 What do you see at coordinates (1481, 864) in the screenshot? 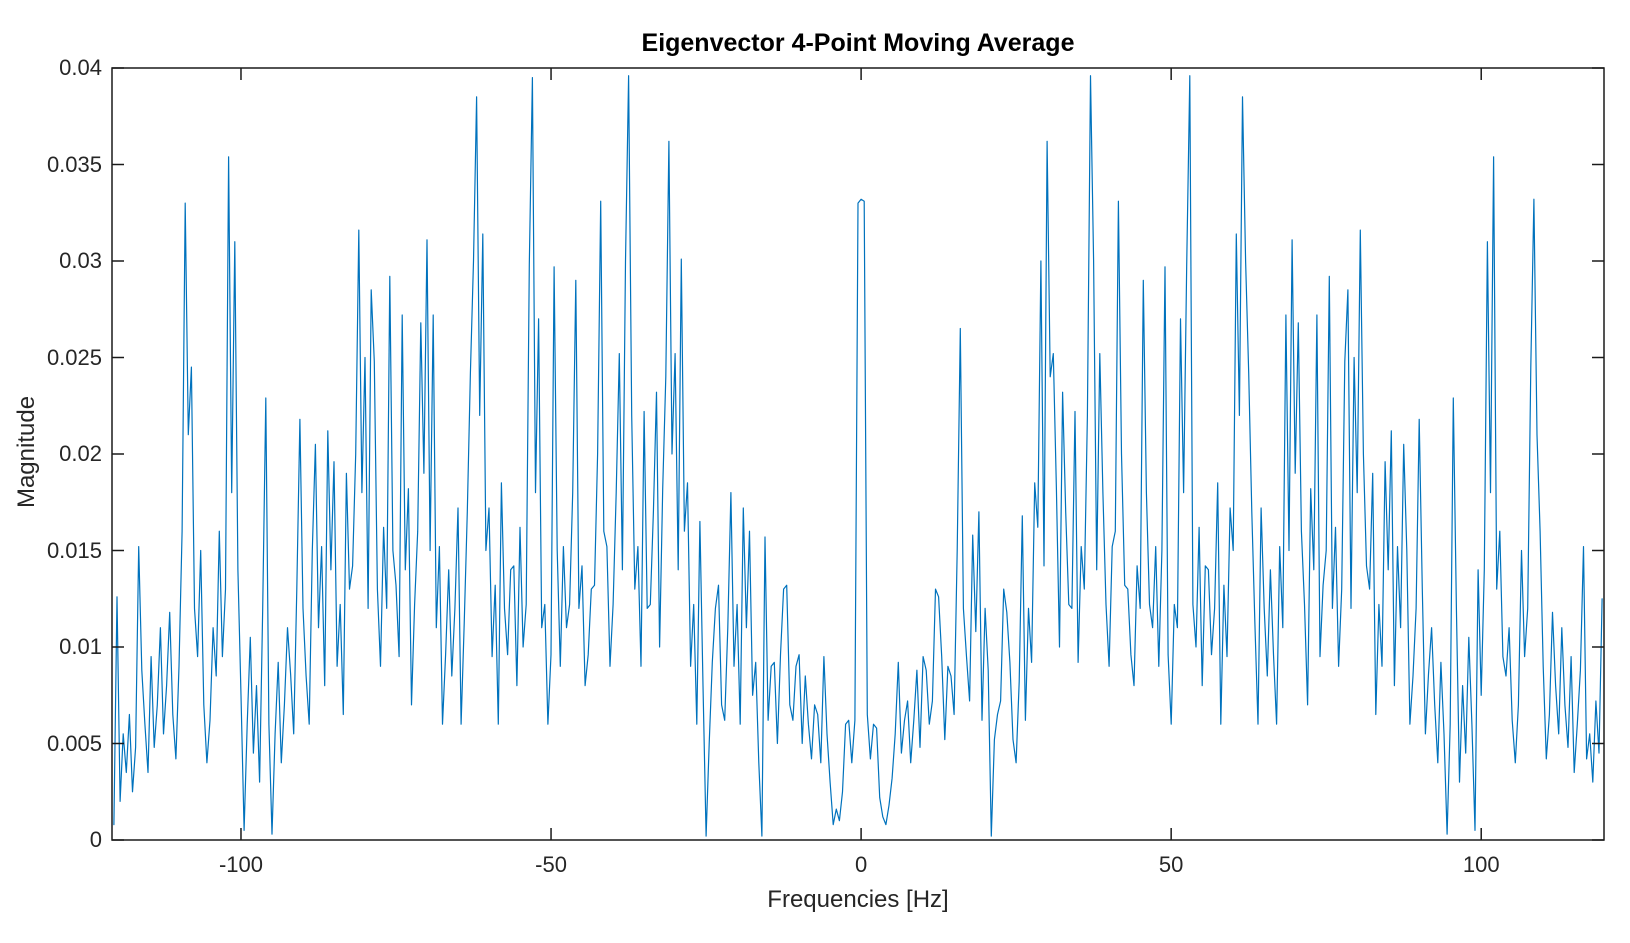
I see `x-tick-label: 100` at bounding box center [1481, 864].